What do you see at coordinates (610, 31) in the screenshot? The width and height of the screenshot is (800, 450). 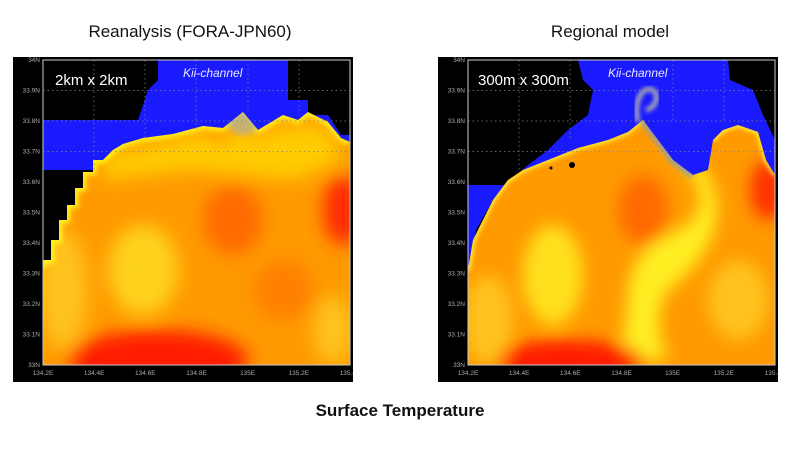 I see `right-panel-title: Regional model` at bounding box center [610, 31].